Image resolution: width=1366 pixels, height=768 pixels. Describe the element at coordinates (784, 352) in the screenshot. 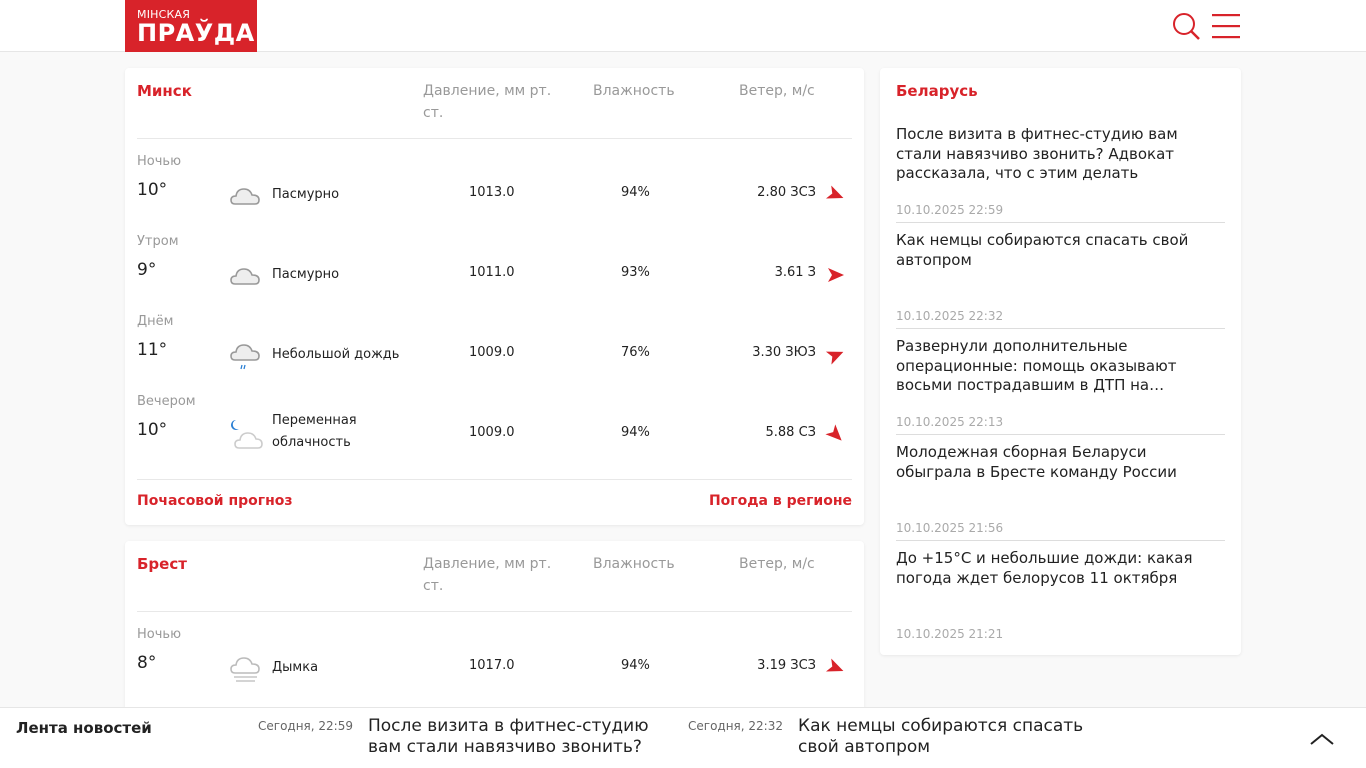

I see `wind-value: 3.30 ЗЮЗ` at that location.